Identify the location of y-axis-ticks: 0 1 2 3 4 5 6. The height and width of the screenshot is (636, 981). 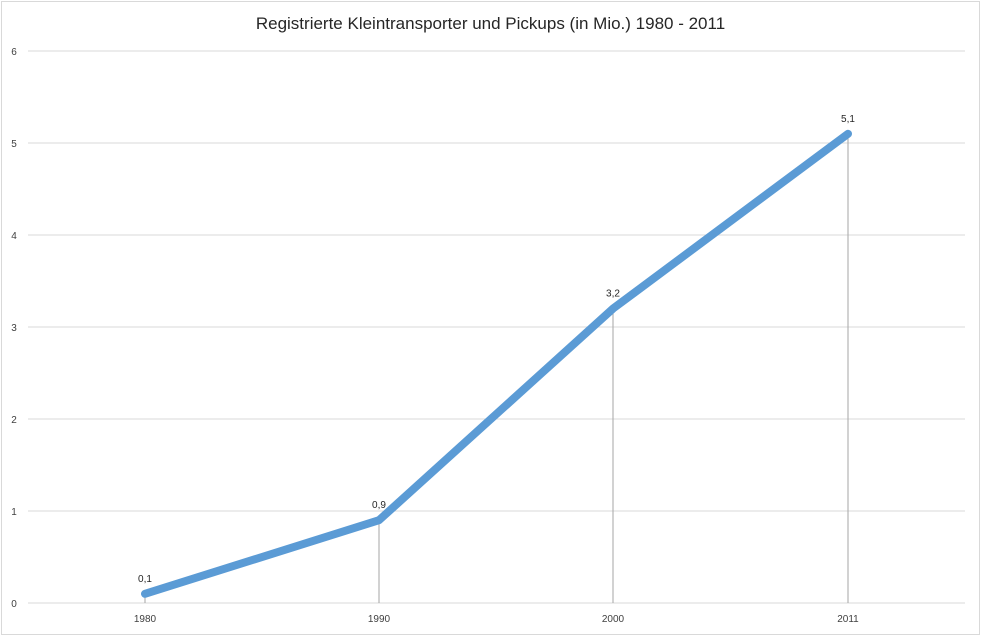
(14, 328).